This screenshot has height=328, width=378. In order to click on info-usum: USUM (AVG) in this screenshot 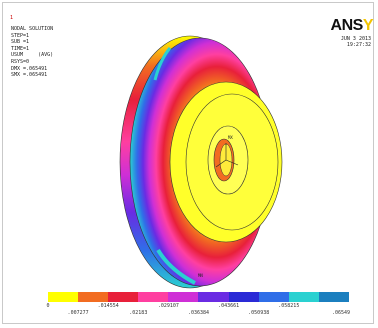, I will do `click(32, 55)`.